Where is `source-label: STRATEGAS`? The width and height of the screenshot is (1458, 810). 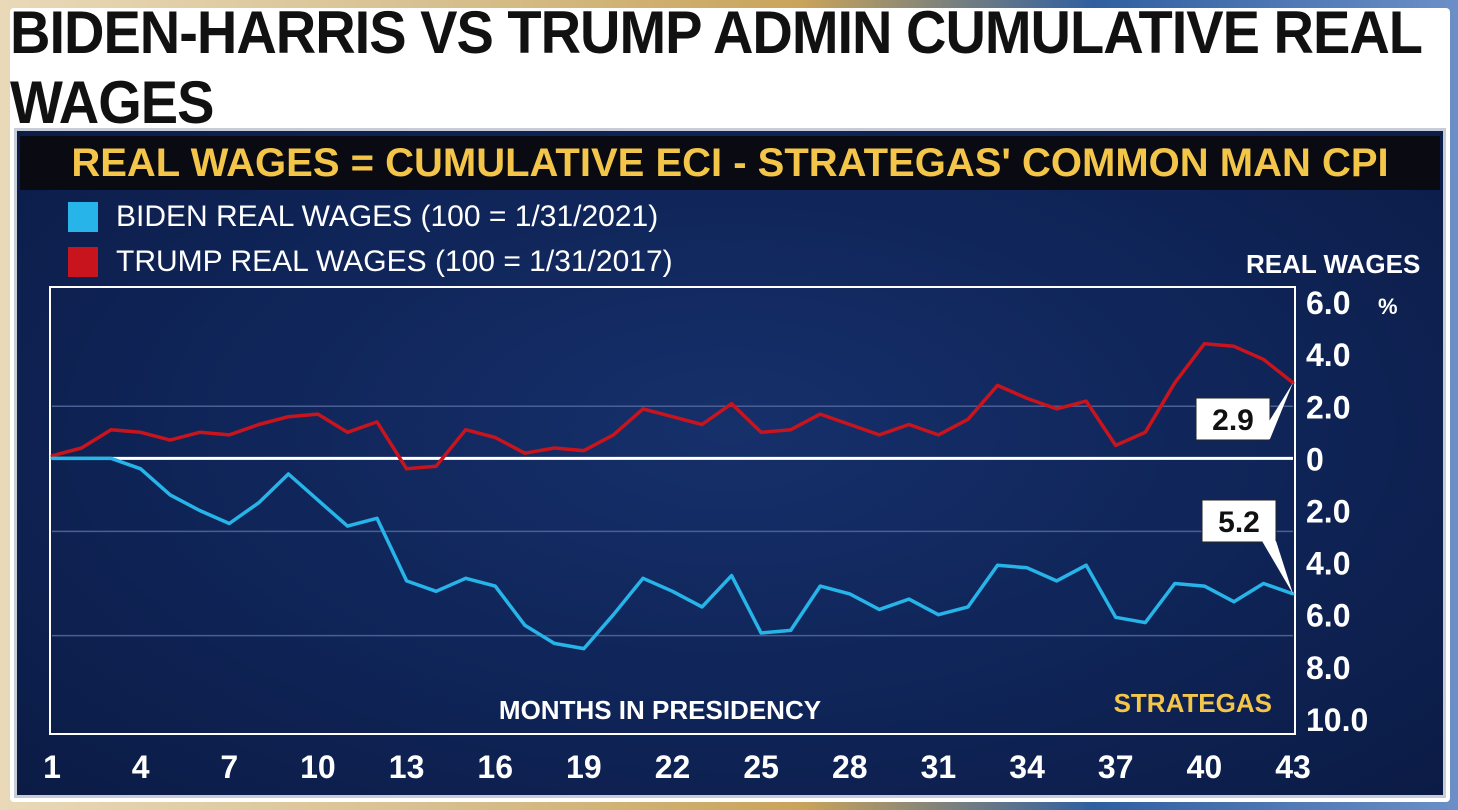
source-label: STRATEGAS is located at coordinates (1193, 703).